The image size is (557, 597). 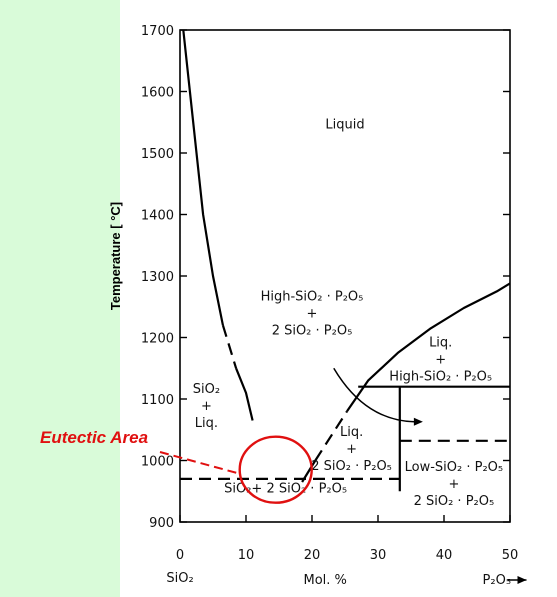 I want to click on region-label: Liq. + High-SiO₂ · P₂O₅, so click(x=440, y=360).